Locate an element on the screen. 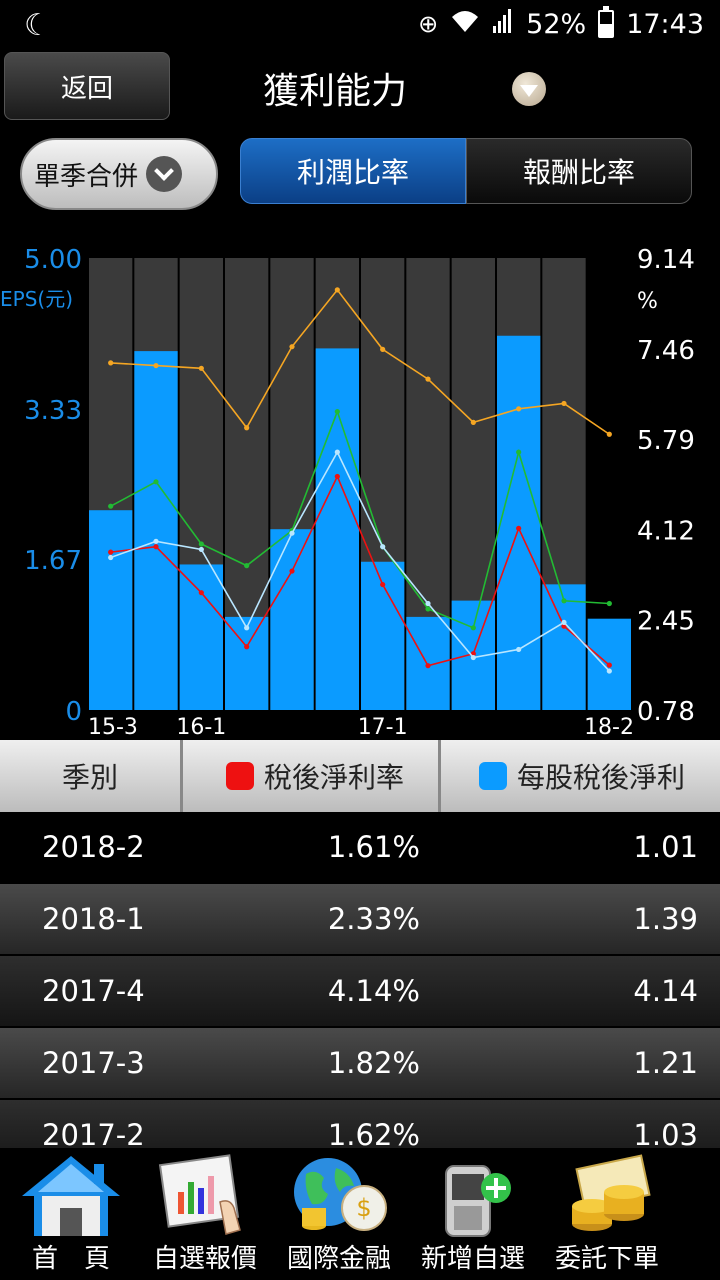 The image size is (720, 1280). globe-money-icon: $ is located at coordinates (340, 1194).